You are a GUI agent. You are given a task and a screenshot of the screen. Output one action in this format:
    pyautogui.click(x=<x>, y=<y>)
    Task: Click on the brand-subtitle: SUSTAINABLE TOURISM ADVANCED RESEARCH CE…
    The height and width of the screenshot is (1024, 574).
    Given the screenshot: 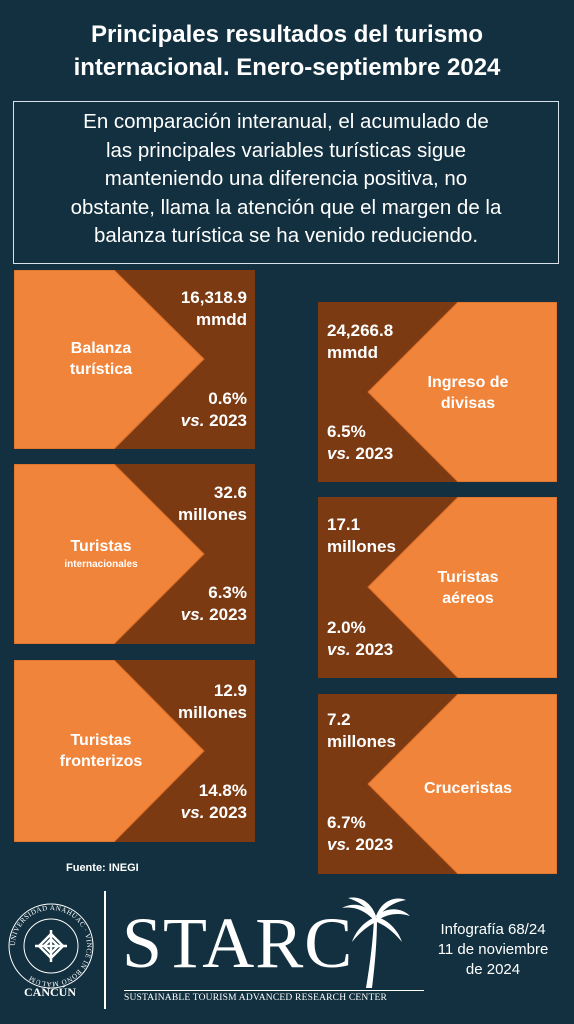 What is the action you would take?
    pyautogui.click(x=274, y=996)
    